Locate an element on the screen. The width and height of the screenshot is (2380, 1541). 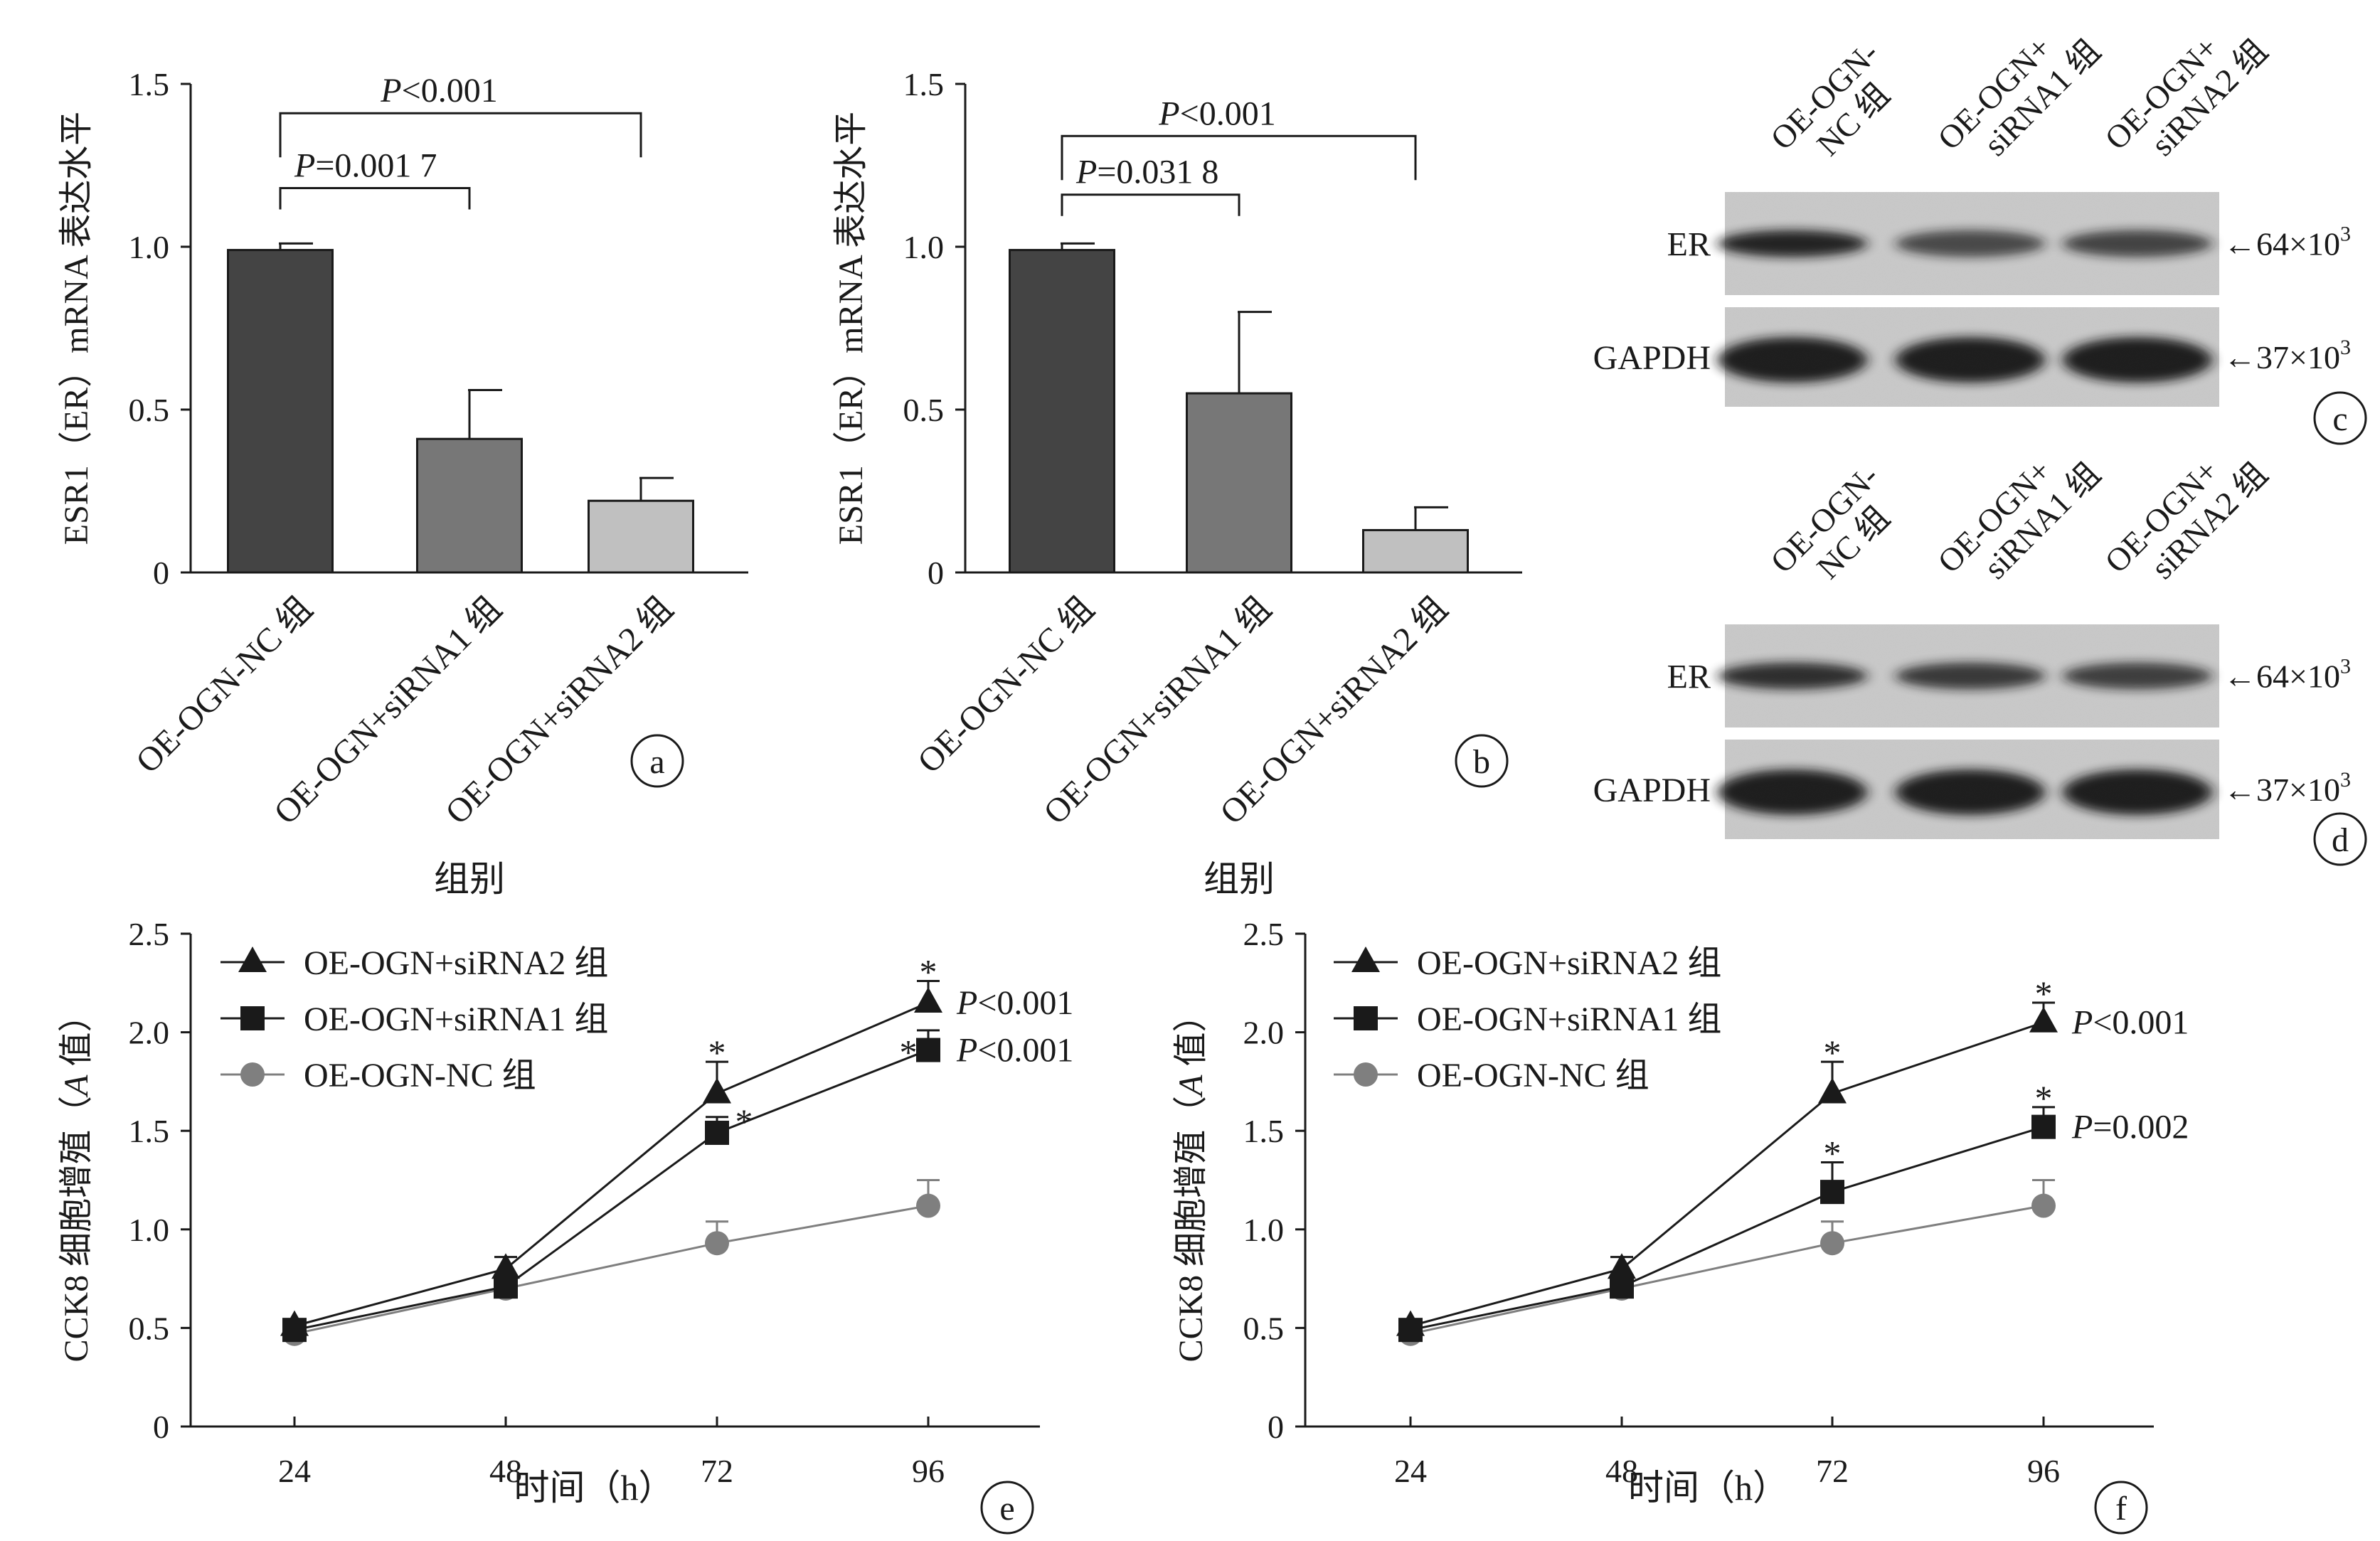
panel-label: d is located at coordinates (2340, 840).